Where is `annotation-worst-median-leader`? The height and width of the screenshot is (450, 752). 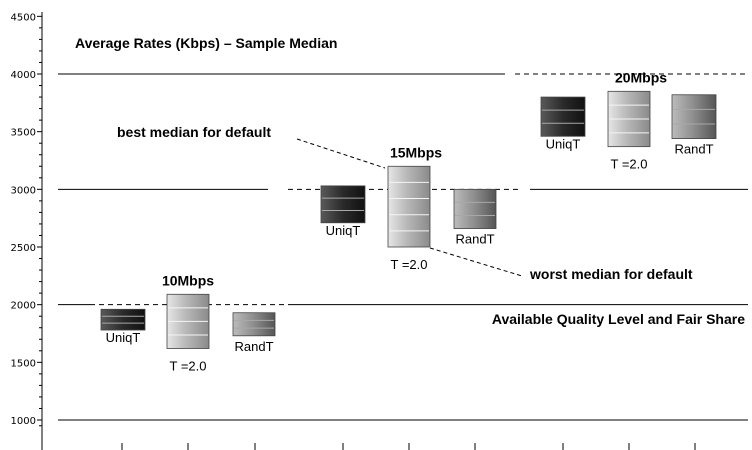
annotation-worst-median-leader is located at coordinates (476, 262).